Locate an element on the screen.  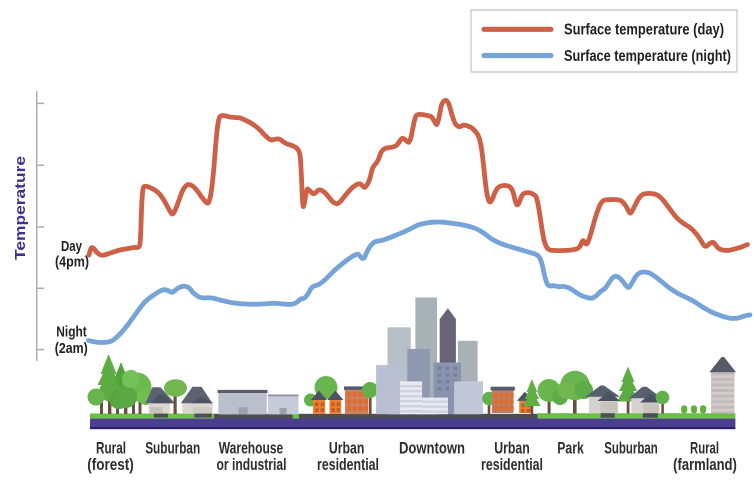
svg-text: Downtown is located at coordinates (432, 448).